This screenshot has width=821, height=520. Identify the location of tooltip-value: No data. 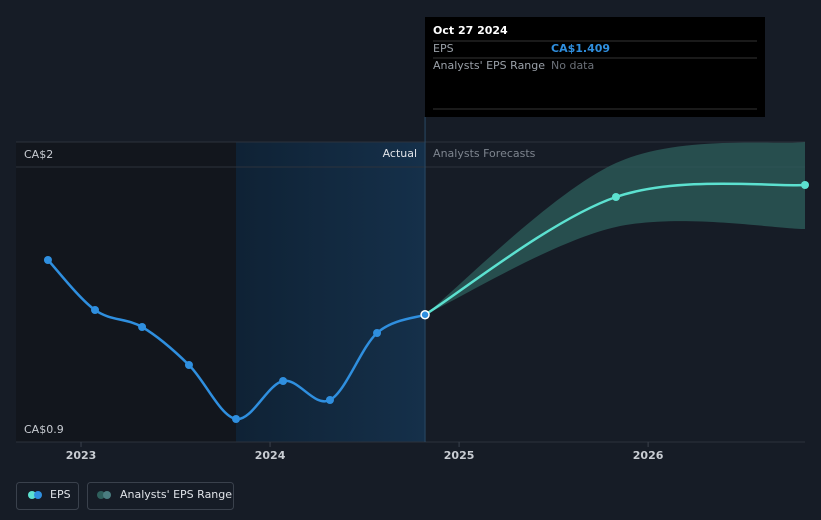
(572, 65).